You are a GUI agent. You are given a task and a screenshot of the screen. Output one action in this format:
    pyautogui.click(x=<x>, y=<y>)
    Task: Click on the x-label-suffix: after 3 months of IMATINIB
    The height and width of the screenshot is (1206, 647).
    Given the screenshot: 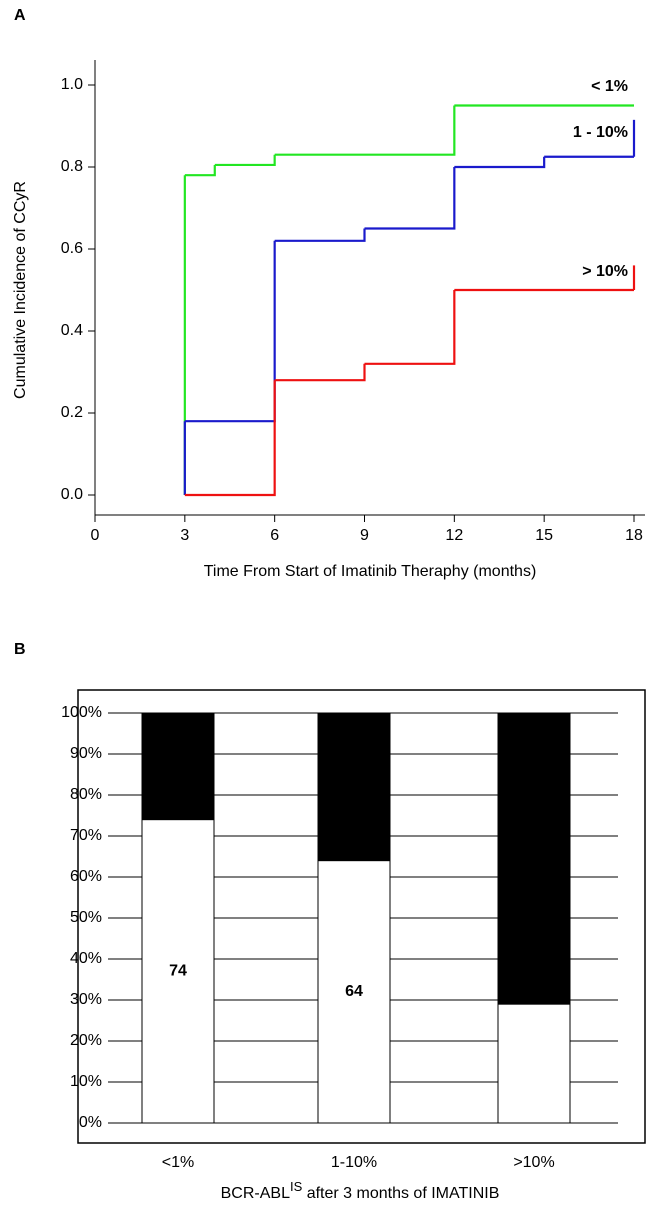 What is the action you would take?
    pyautogui.click(x=400, y=1193)
    